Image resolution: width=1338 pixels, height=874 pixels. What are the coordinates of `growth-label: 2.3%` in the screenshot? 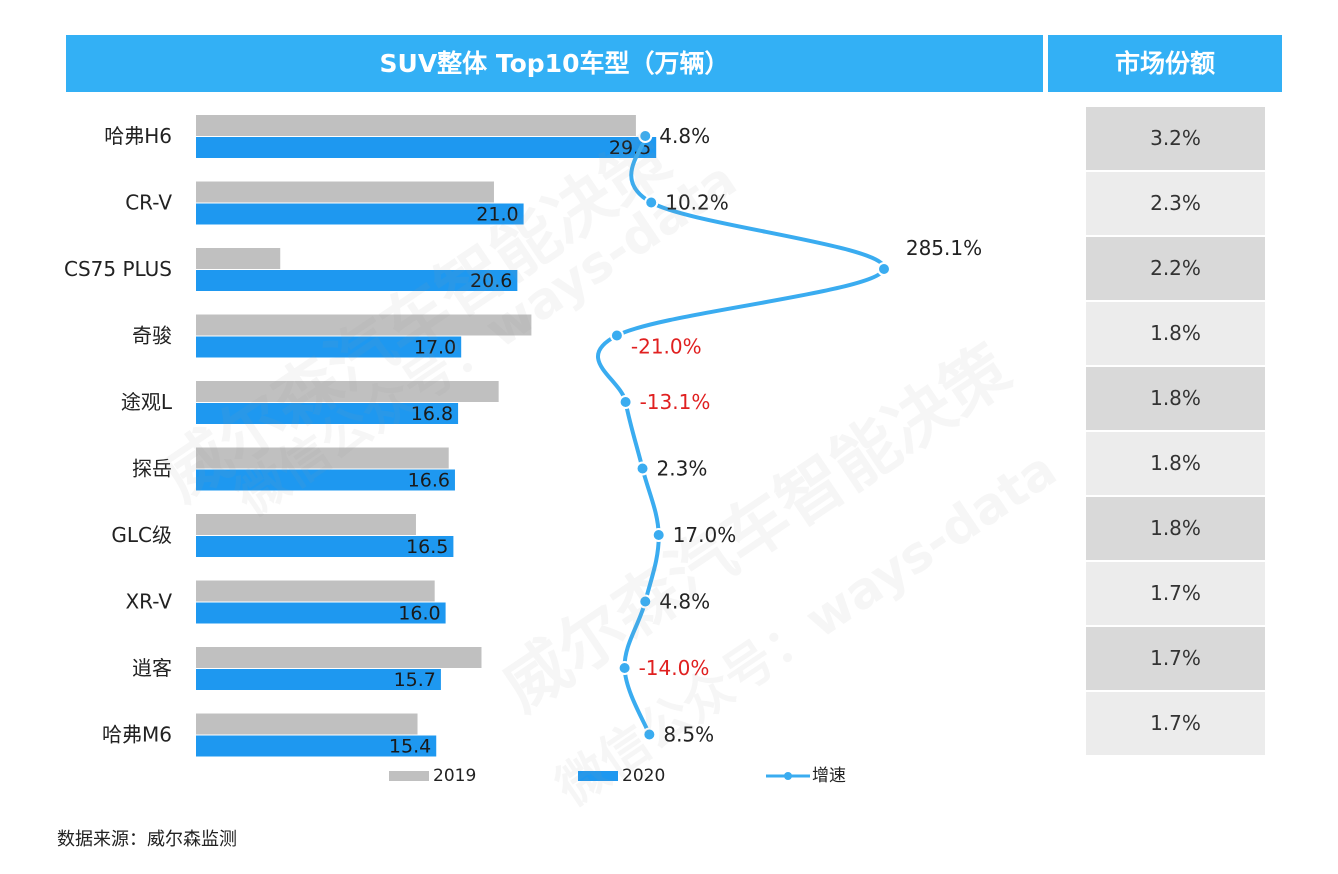 It's located at (682, 469).